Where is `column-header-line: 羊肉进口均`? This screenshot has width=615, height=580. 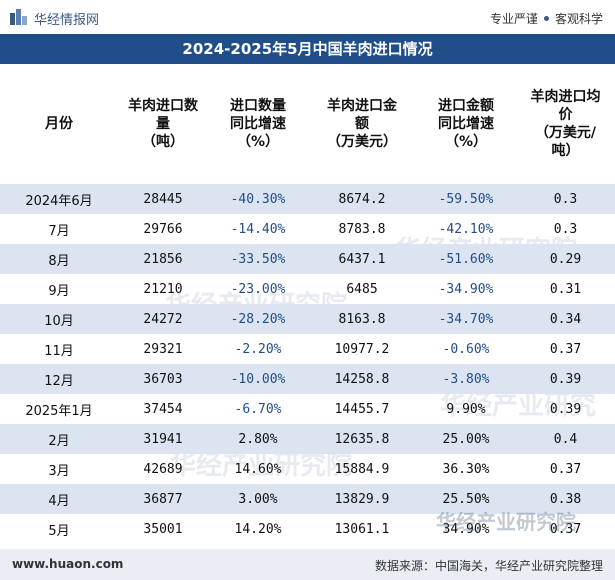
column-header-line: 羊肉进口均 is located at coordinates (565, 97).